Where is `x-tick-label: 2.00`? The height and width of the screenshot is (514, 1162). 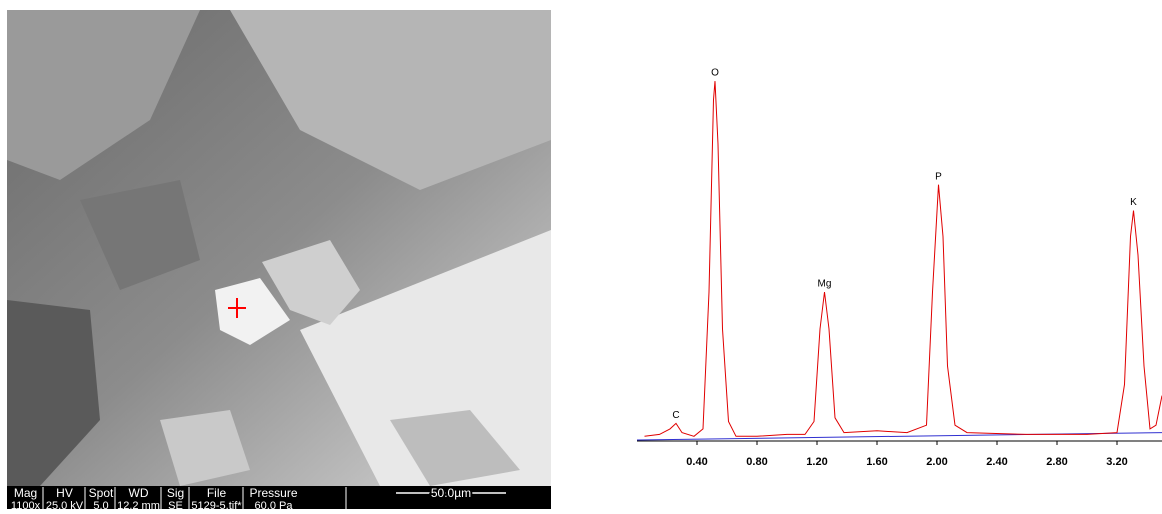 x-tick-label: 2.00 is located at coordinates (936, 462).